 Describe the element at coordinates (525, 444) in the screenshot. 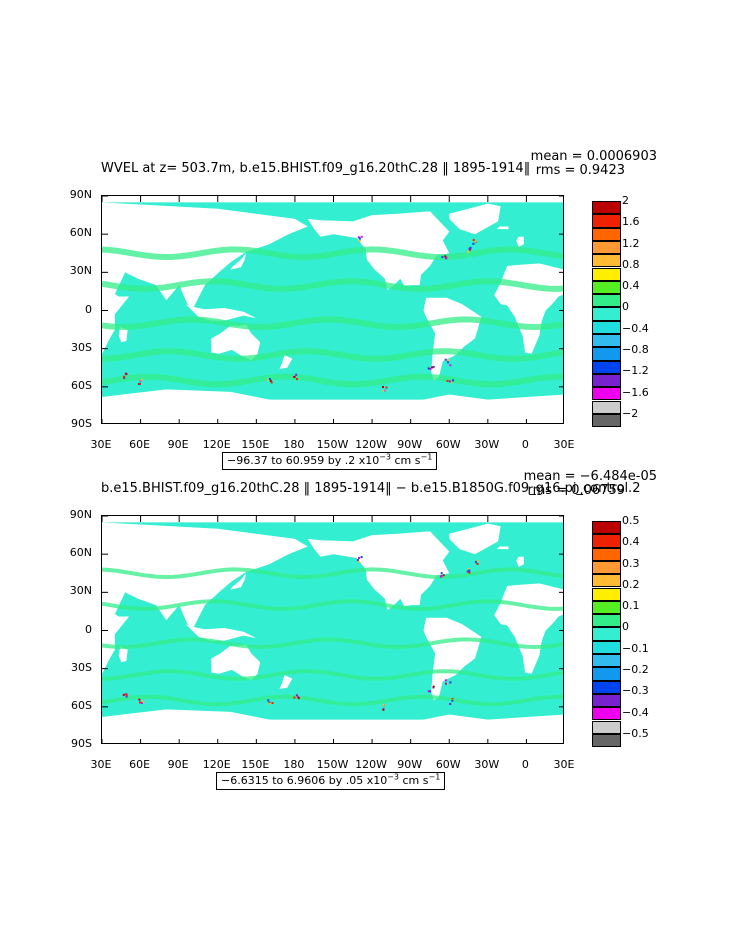

I see `x-tick-label: 0` at that location.